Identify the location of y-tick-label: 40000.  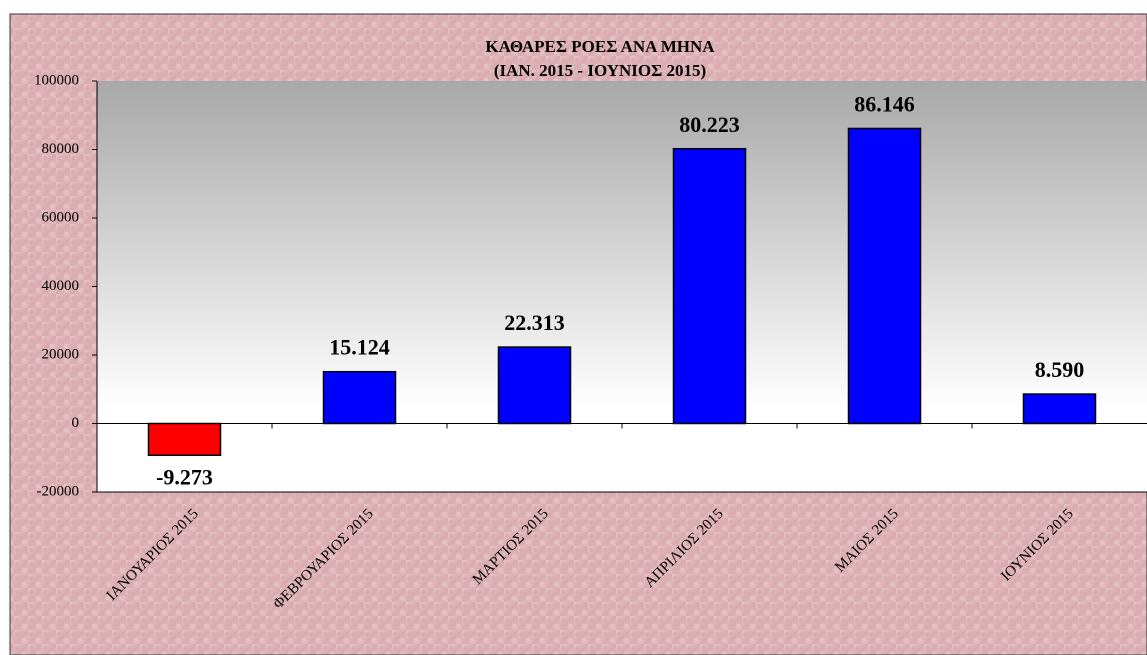
(61, 286).